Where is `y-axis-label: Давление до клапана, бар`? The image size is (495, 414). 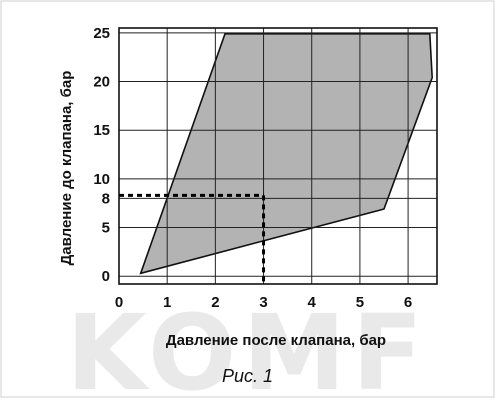 y-axis-label: Давление до клапана, бар is located at coordinates (66, 168).